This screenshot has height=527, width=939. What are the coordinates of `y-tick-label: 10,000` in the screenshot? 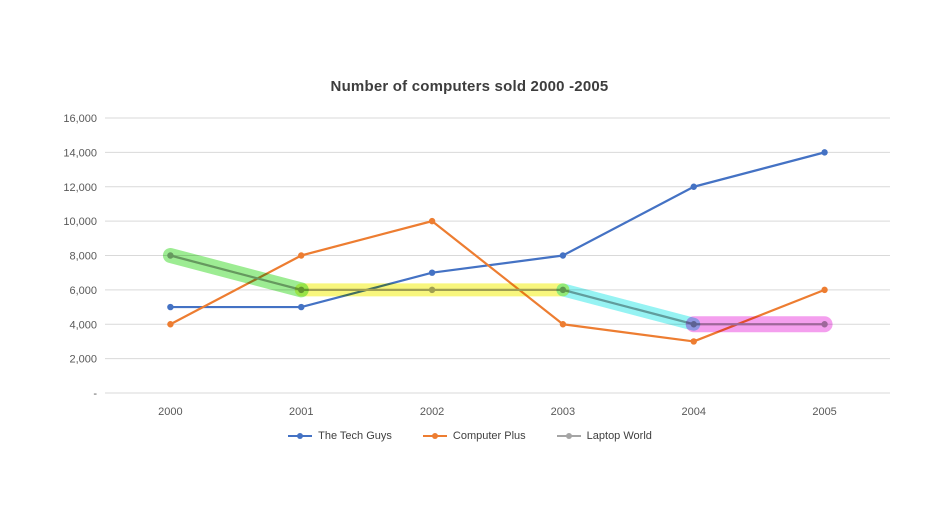 It's located at (80, 222).